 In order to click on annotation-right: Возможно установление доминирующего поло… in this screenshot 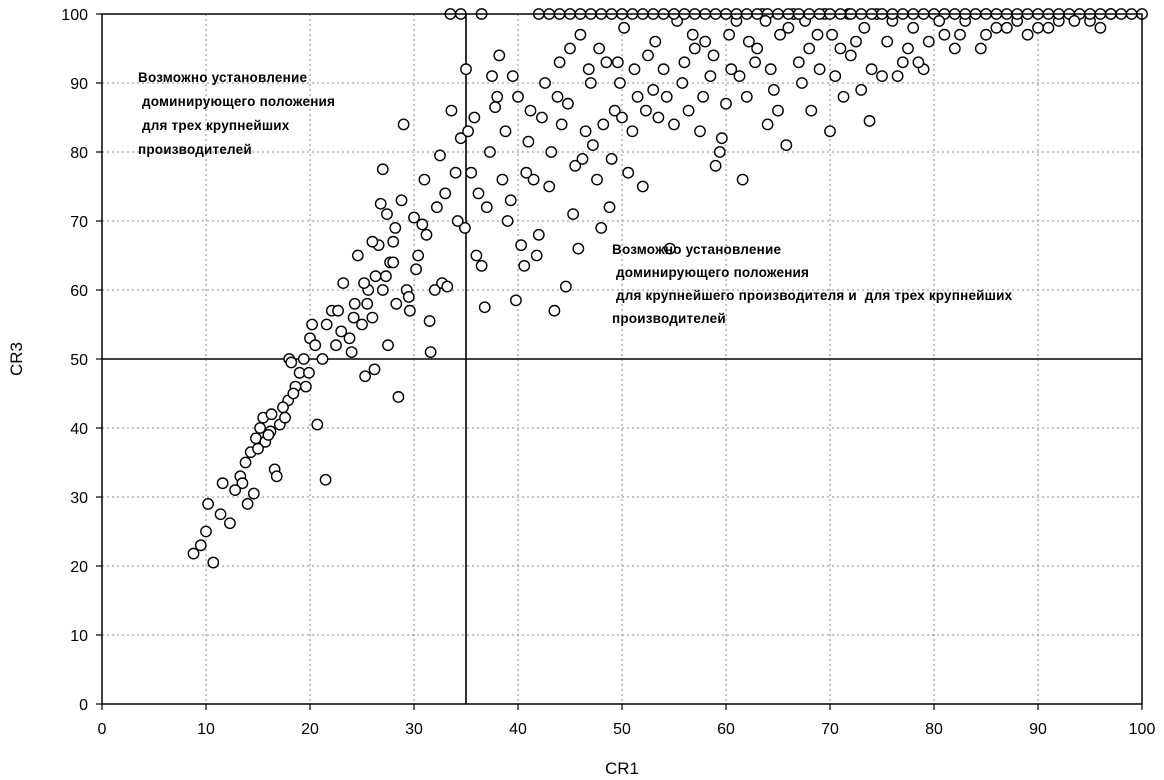, I will do `click(814, 284)`.